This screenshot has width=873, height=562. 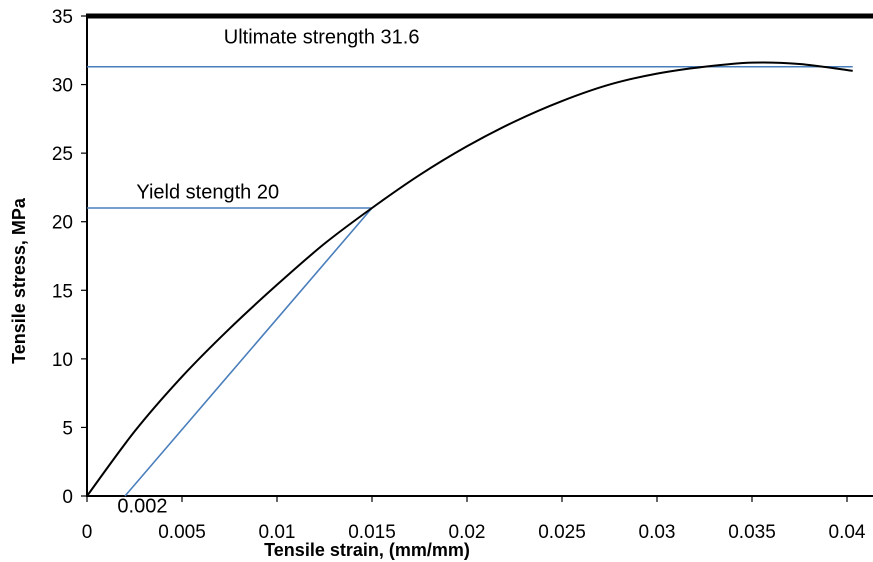 I want to click on x-tick-label: 0.015, so click(x=372, y=532).